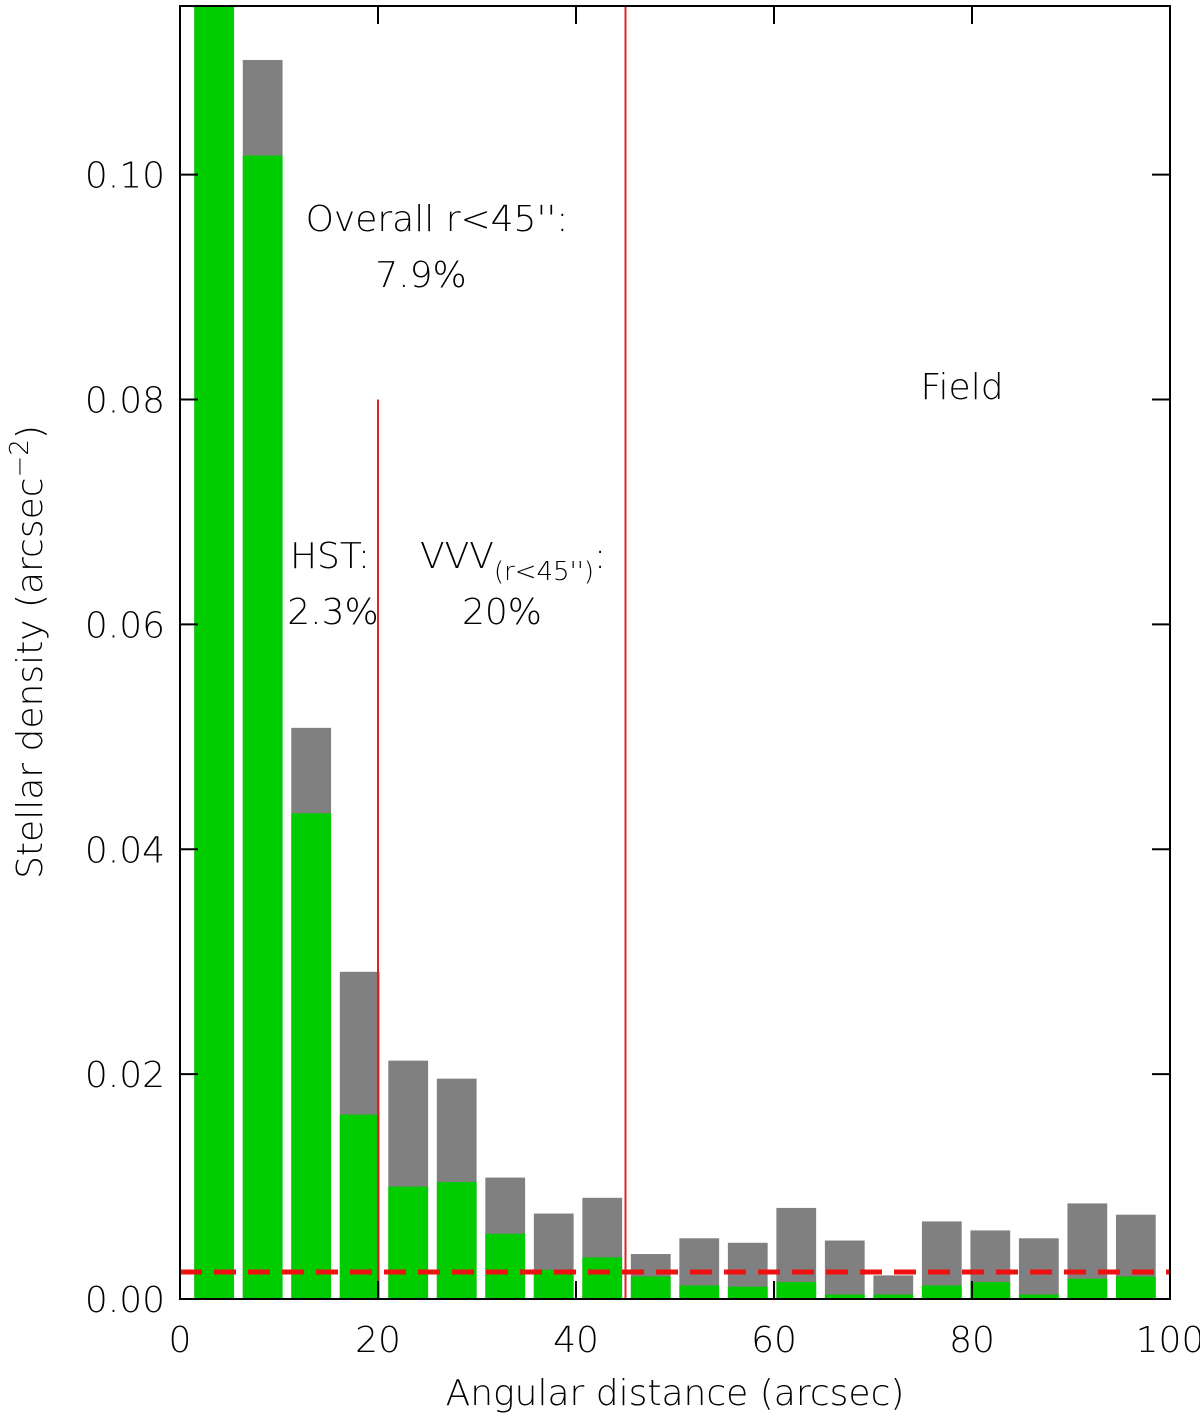 This screenshot has width=1200, height=1422. Describe the element at coordinates (502, 612) in the screenshot. I see `annotation: 20%` at that location.